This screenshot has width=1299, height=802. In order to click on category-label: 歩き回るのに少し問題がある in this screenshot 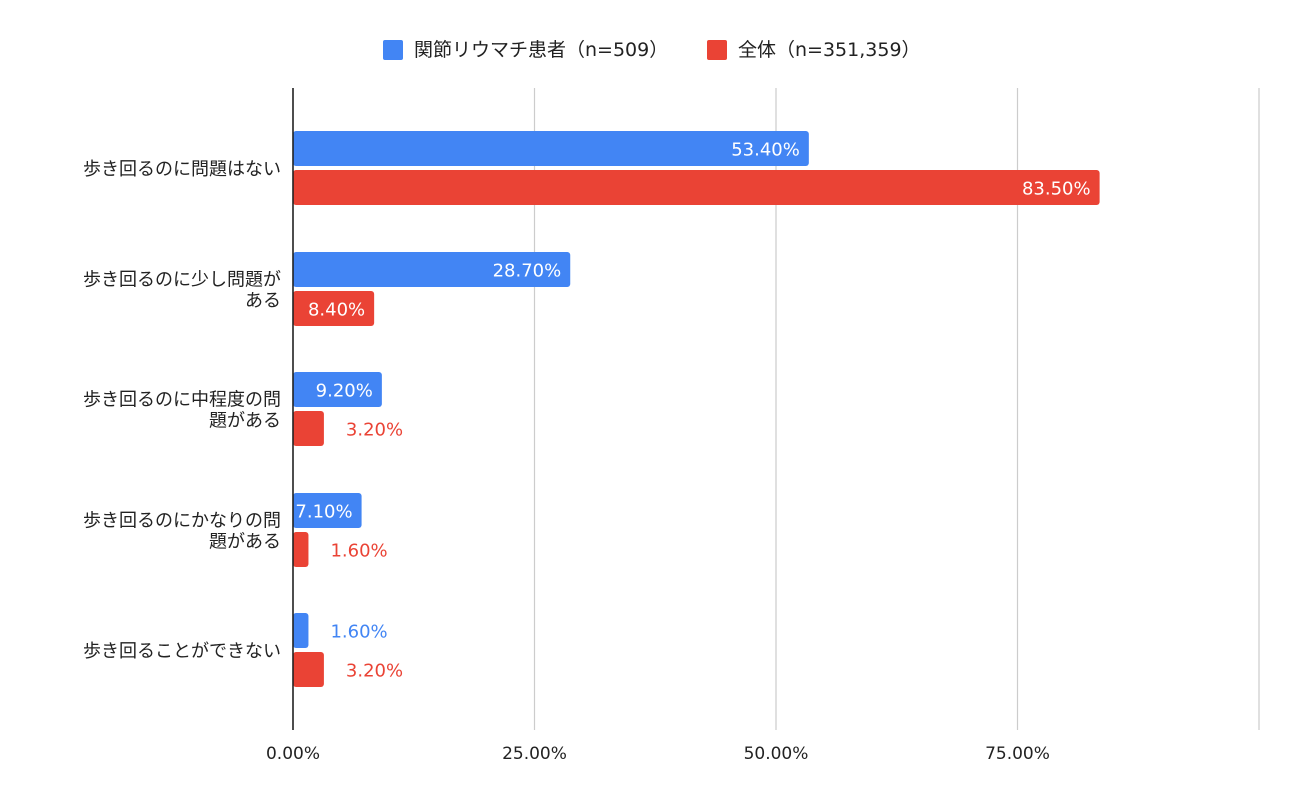, I will do `click(182, 291)`.